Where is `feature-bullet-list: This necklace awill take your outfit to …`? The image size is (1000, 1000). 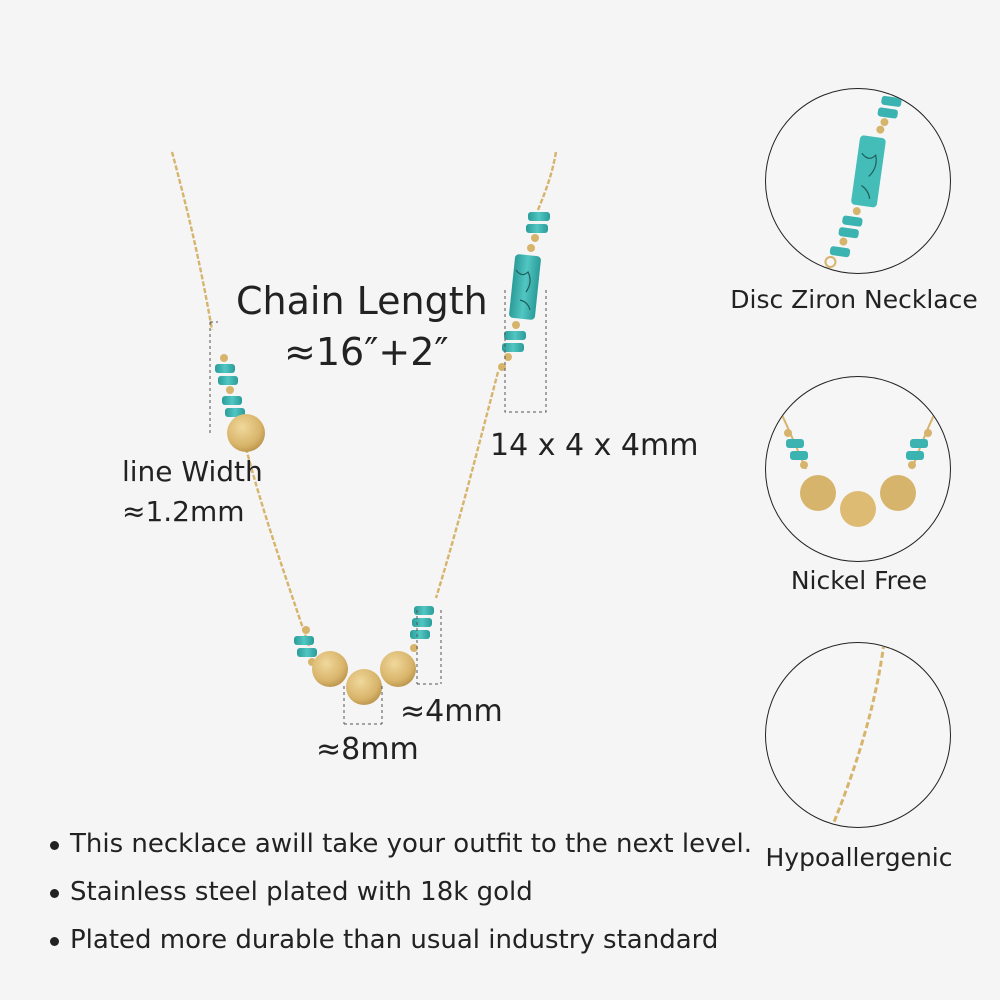
feature-bullet-list: This necklace awill take your outfit to … is located at coordinates (400, 894).